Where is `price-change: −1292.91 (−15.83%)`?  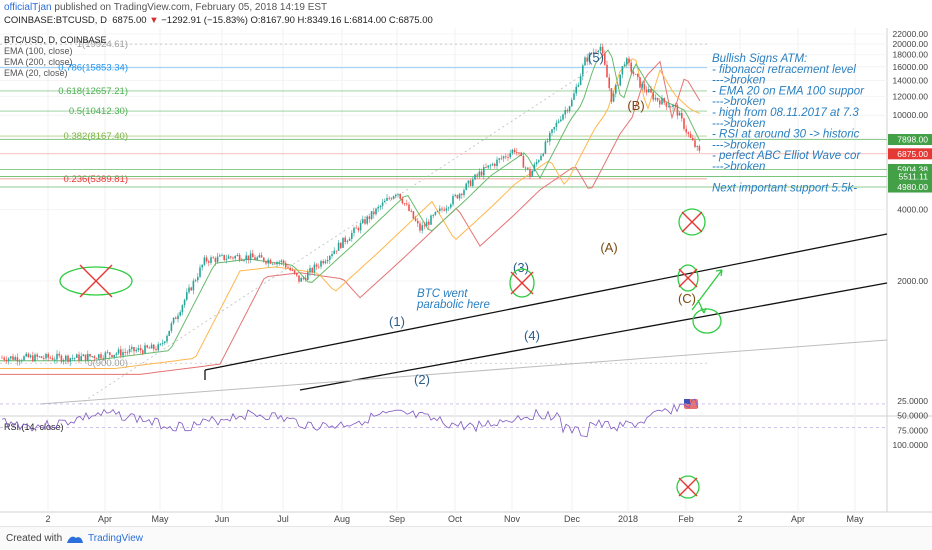 price-change: −1292.91 (−15.83%) is located at coordinates (204, 20).